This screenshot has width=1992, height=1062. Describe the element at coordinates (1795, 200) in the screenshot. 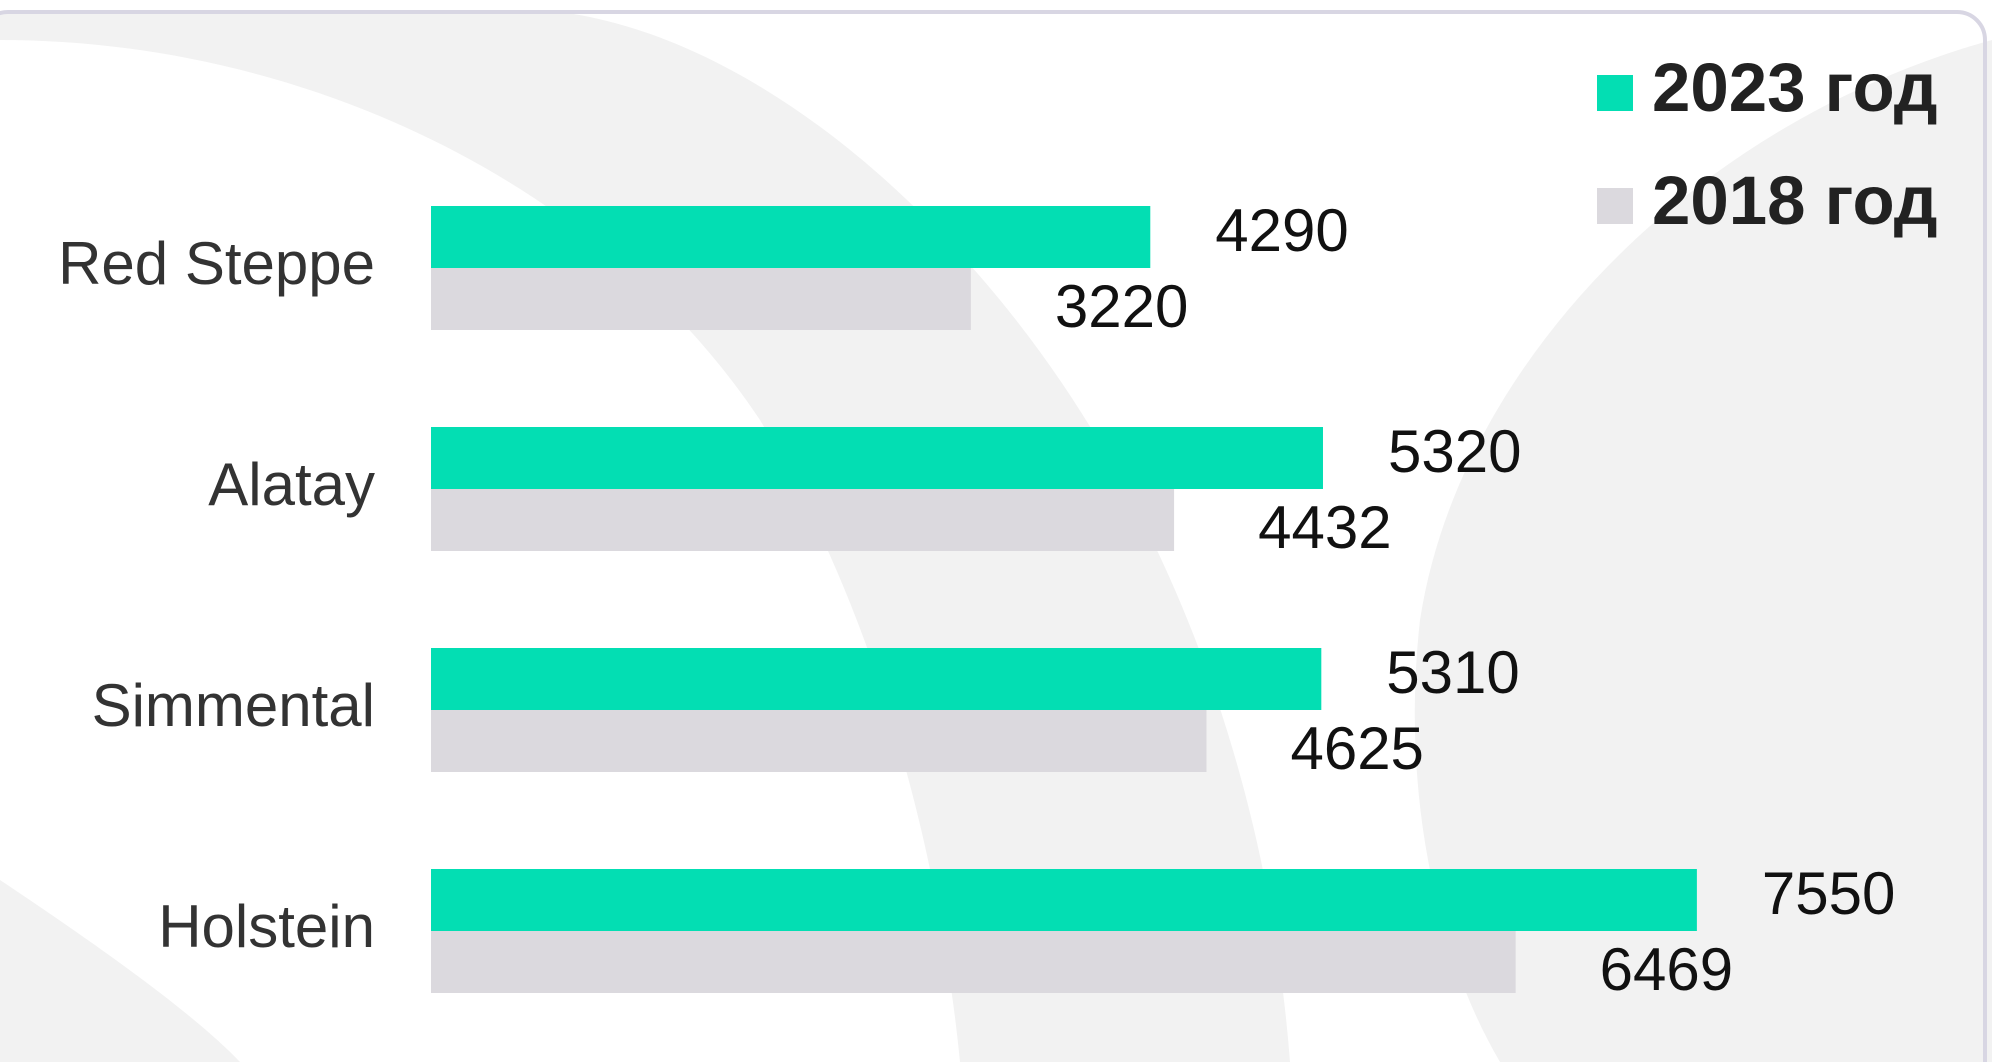

I see `legend-label: 2018 год` at that location.